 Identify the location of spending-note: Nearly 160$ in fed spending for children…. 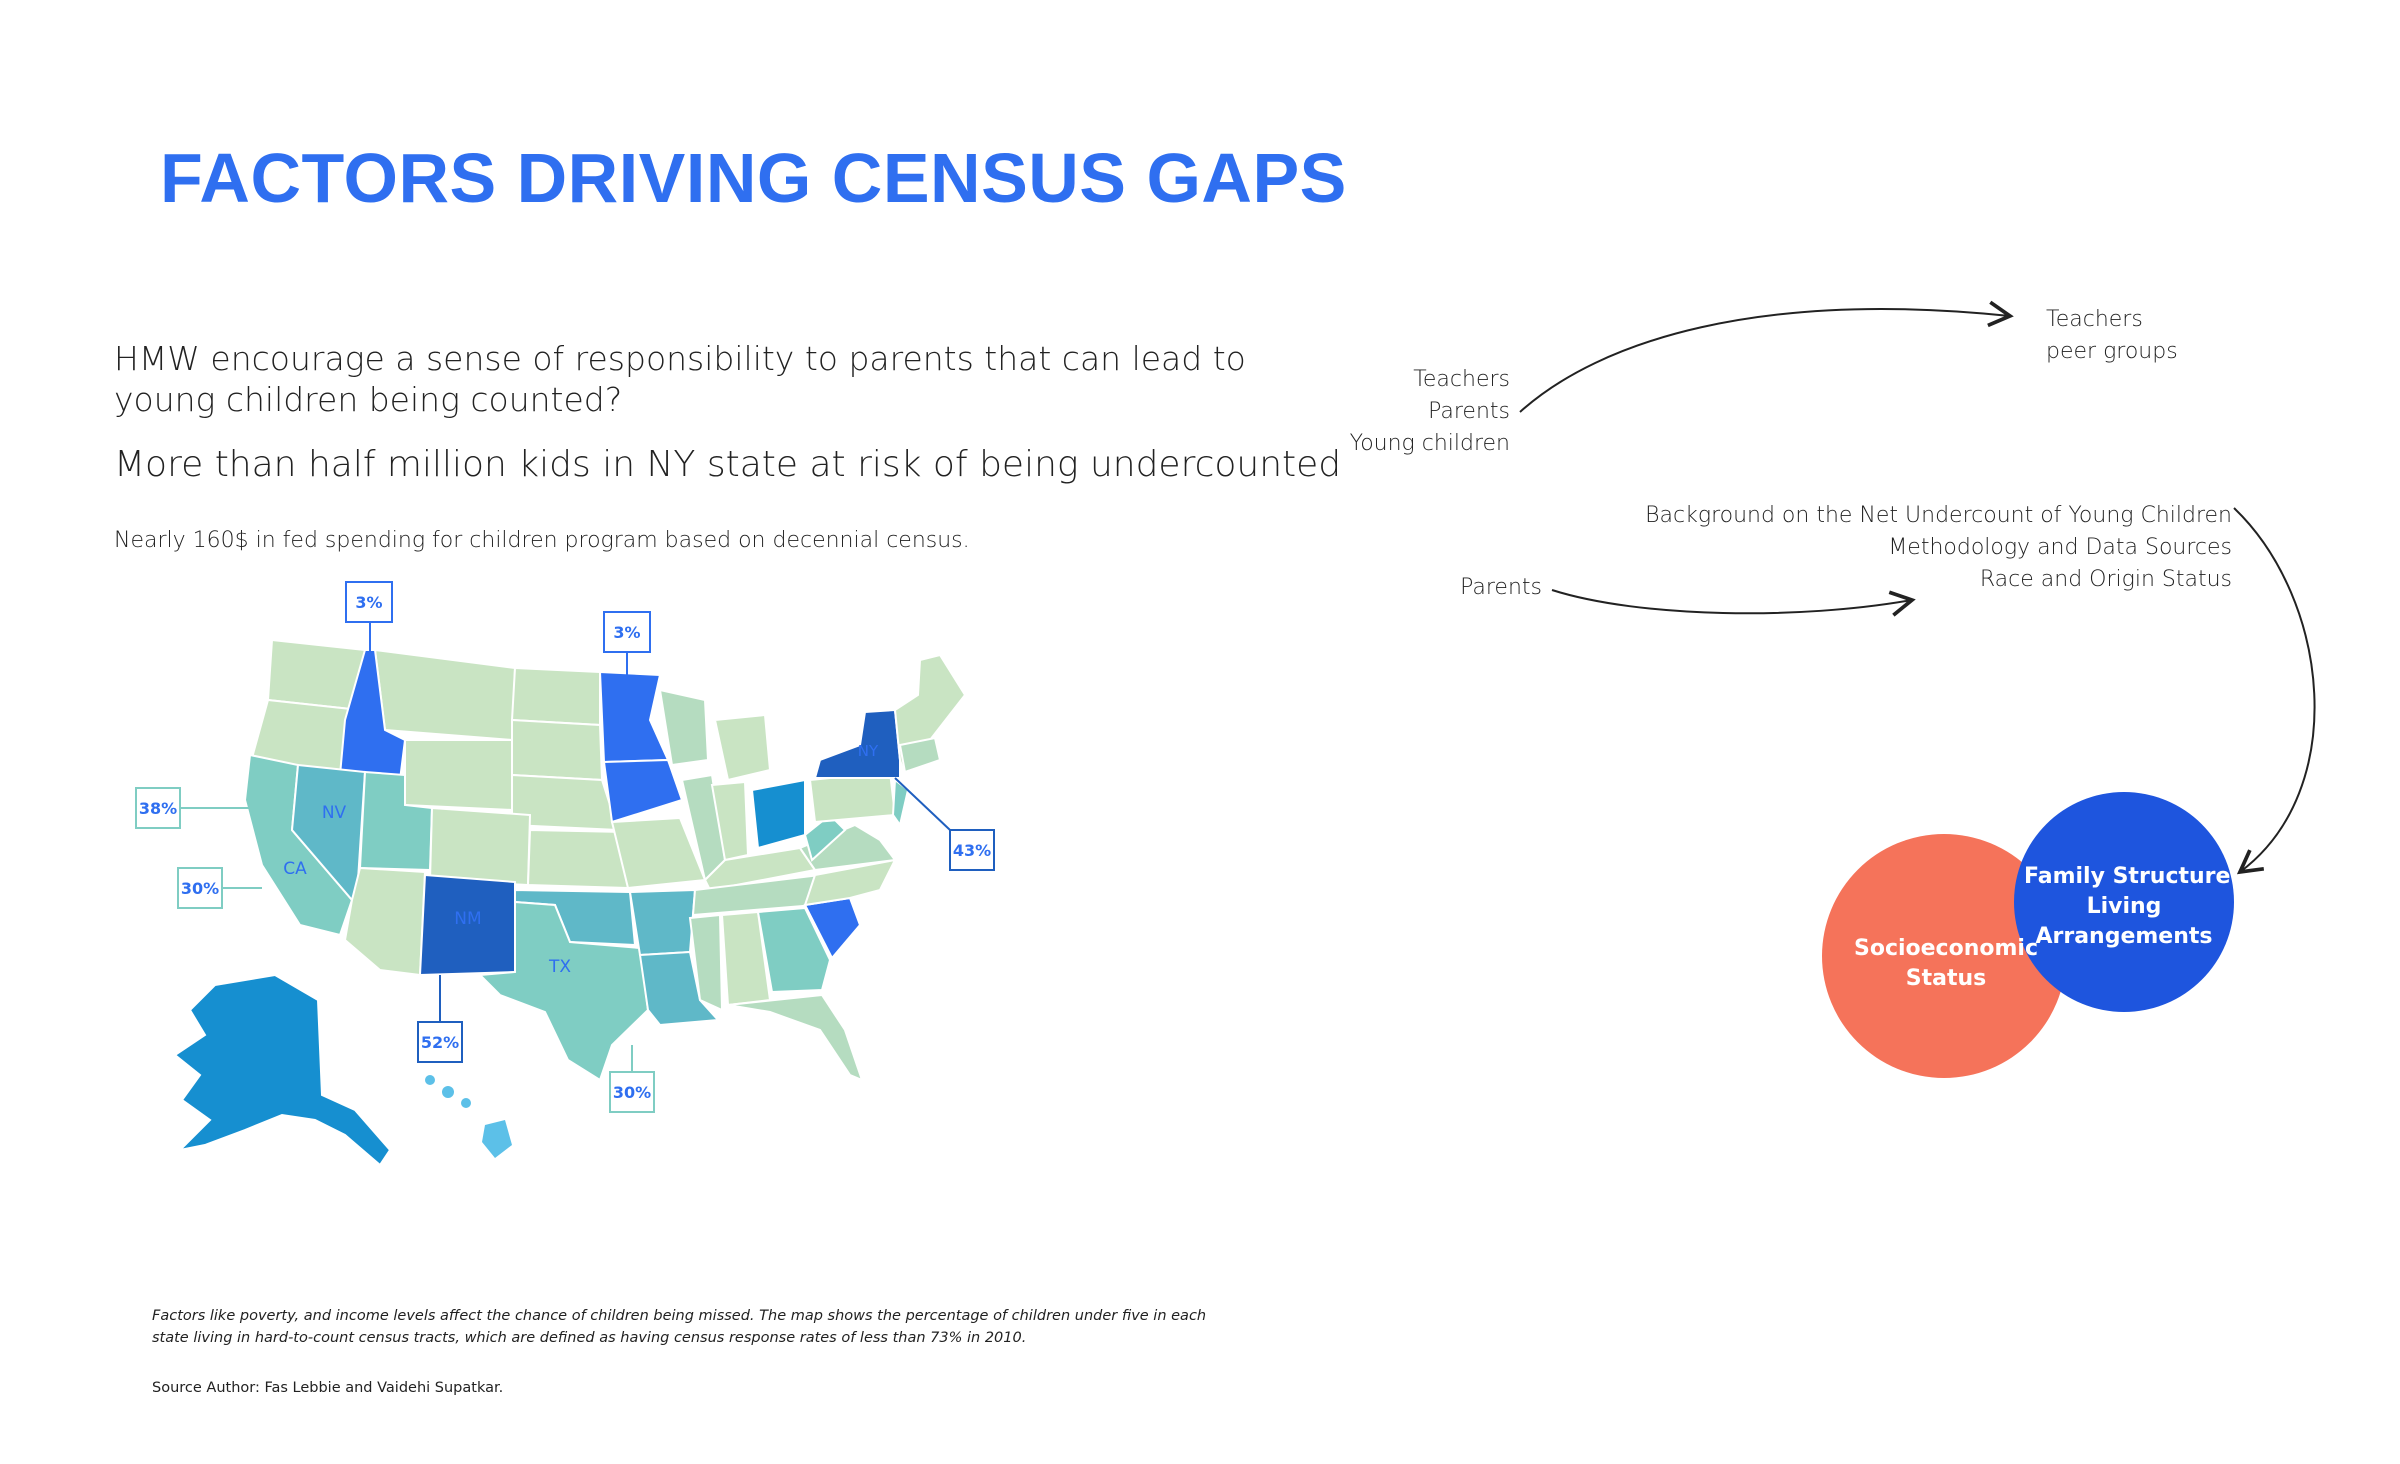
(542, 540).